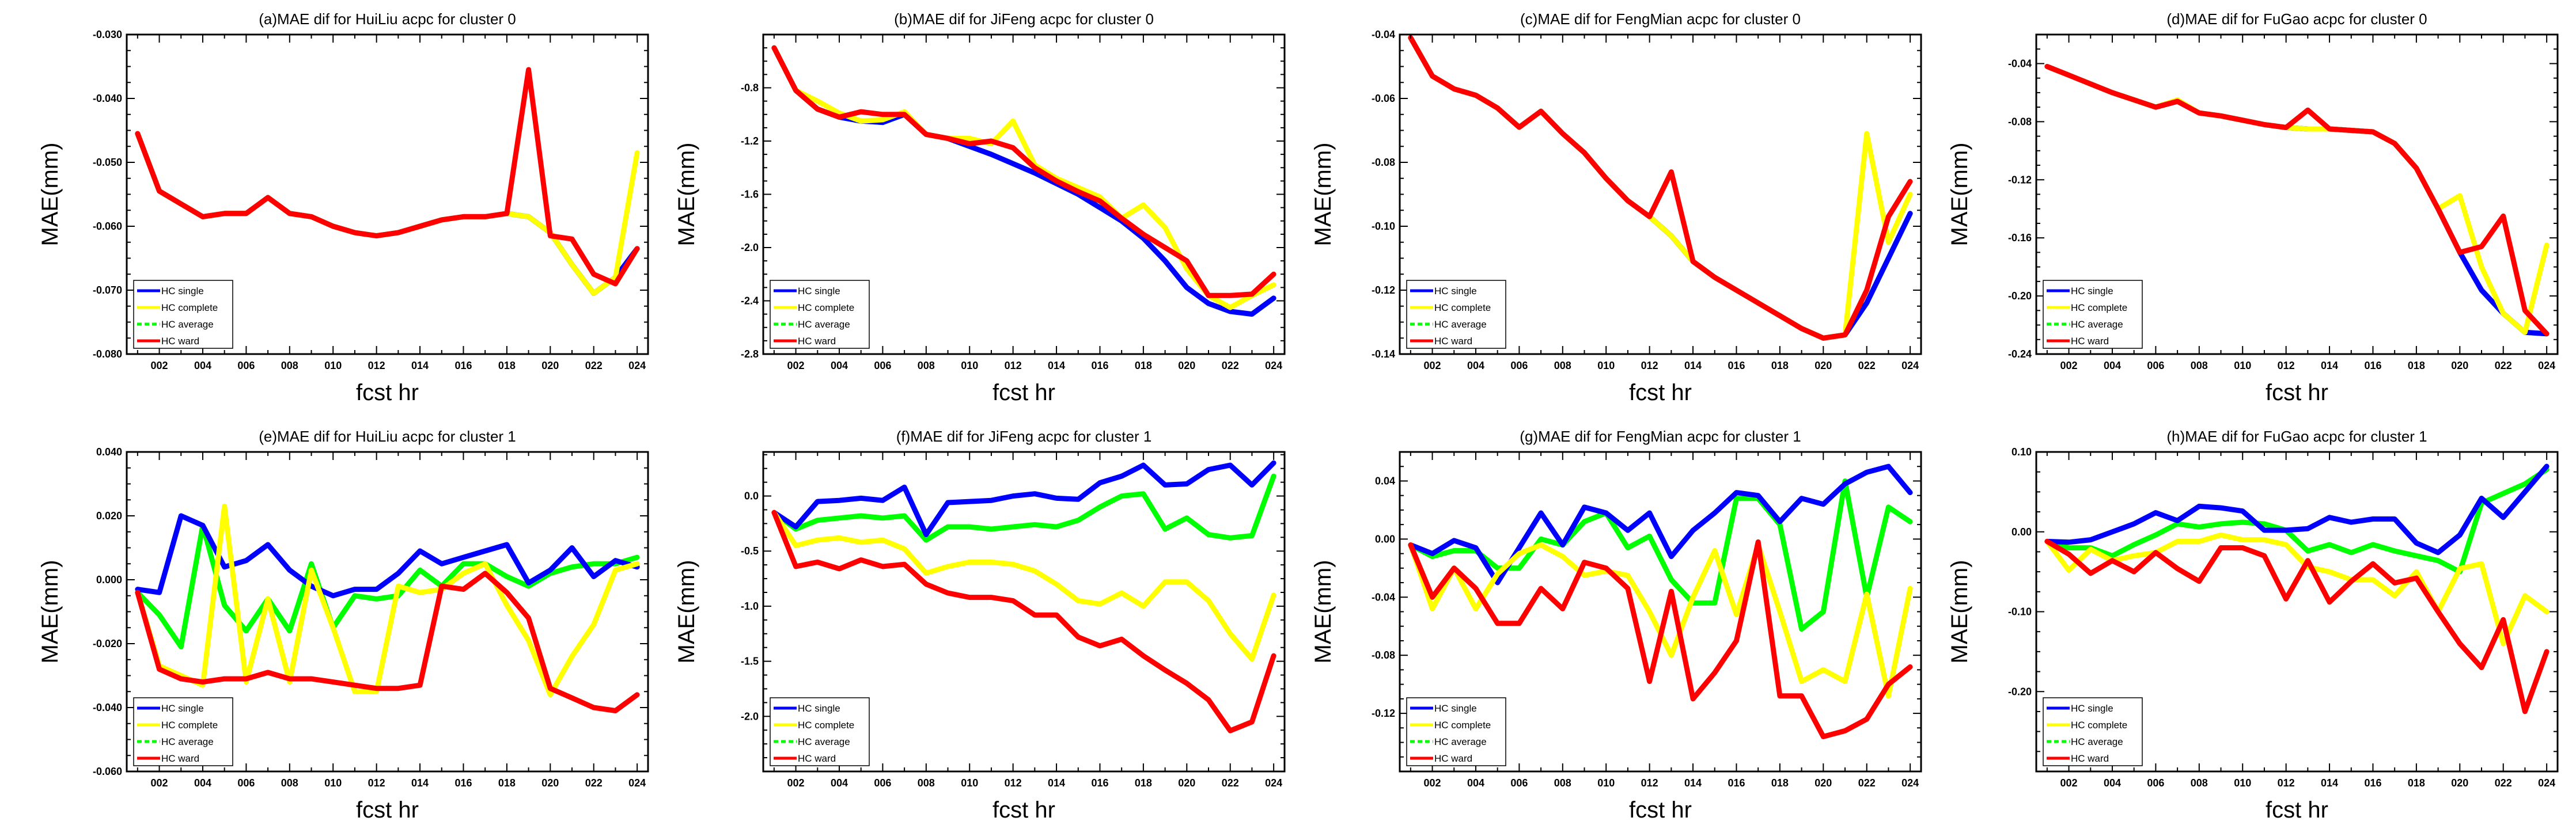 The height and width of the screenshot is (825, 2576). What do you see at coordinates (387, 437) in the screenshot?
I see `chart-title: (e)MAE dif for HuiLiu acpc for cluster 1` at bounding box center [387, 437].